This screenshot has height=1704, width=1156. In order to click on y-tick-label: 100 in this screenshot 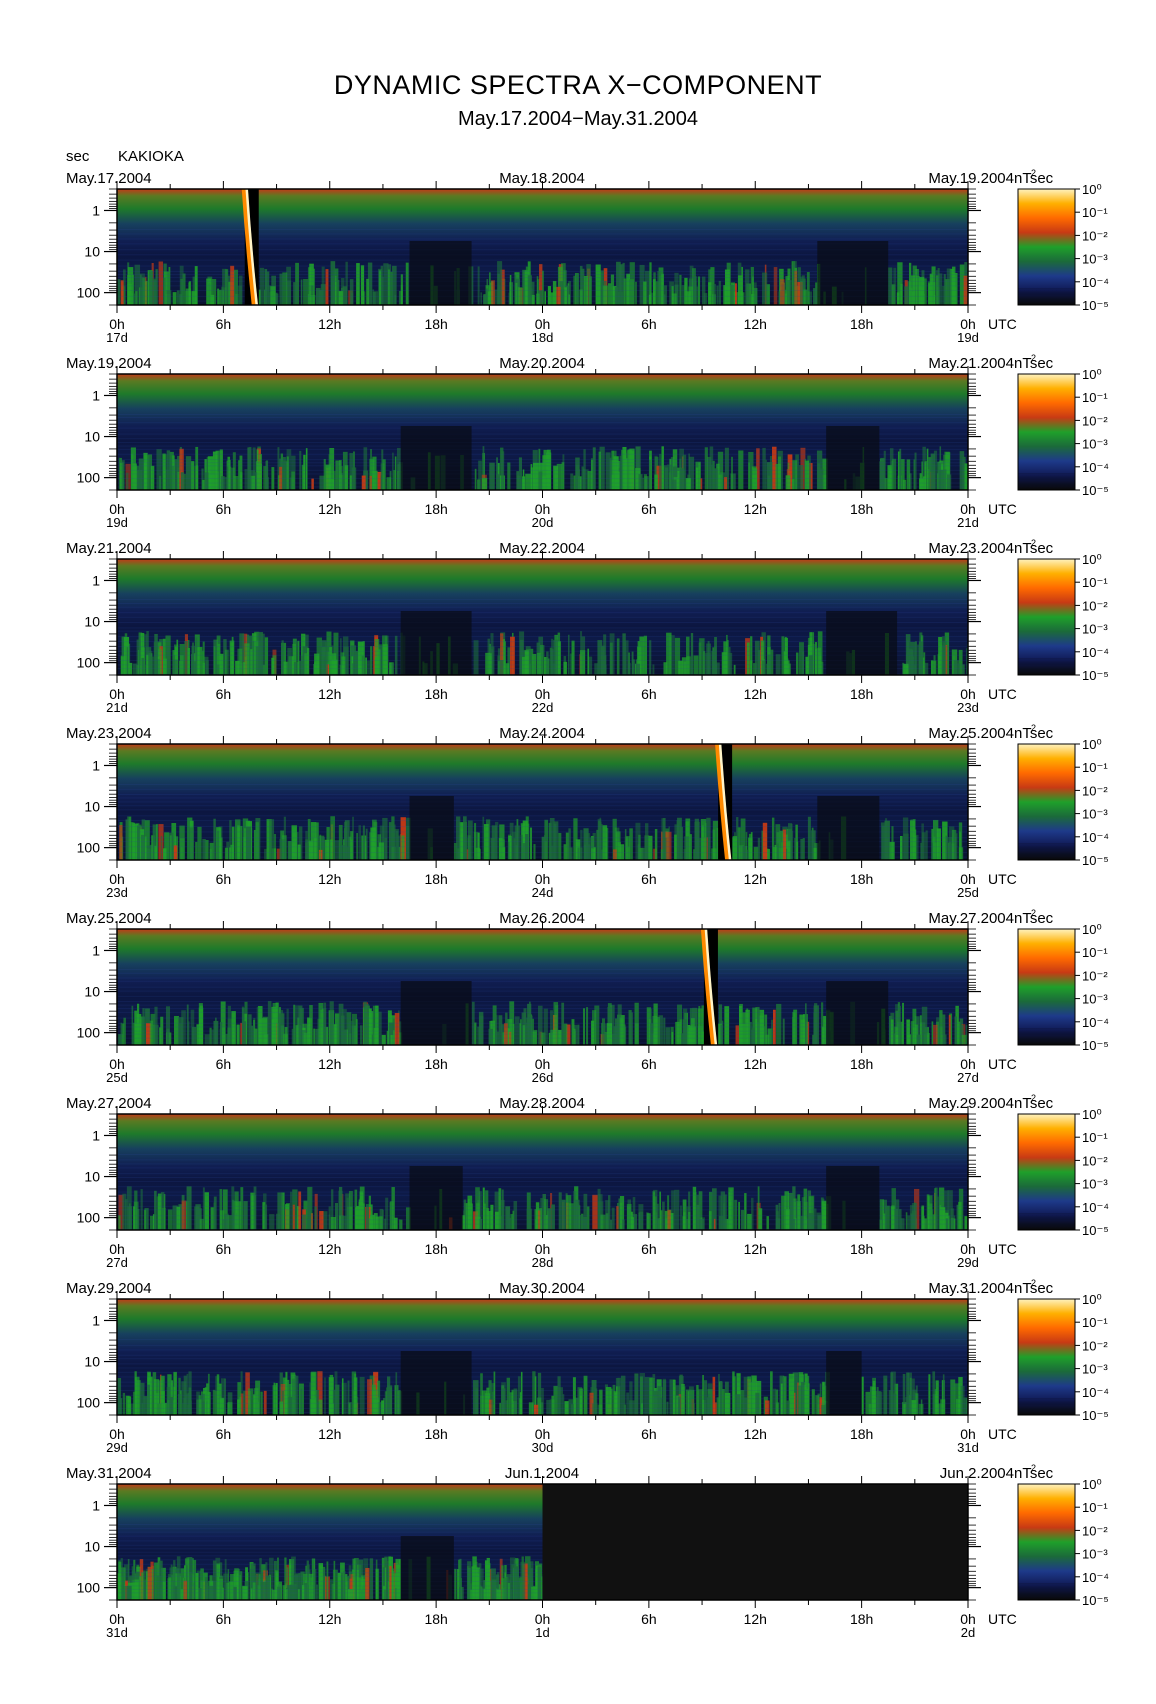, I will do `click(89, 1033)`.